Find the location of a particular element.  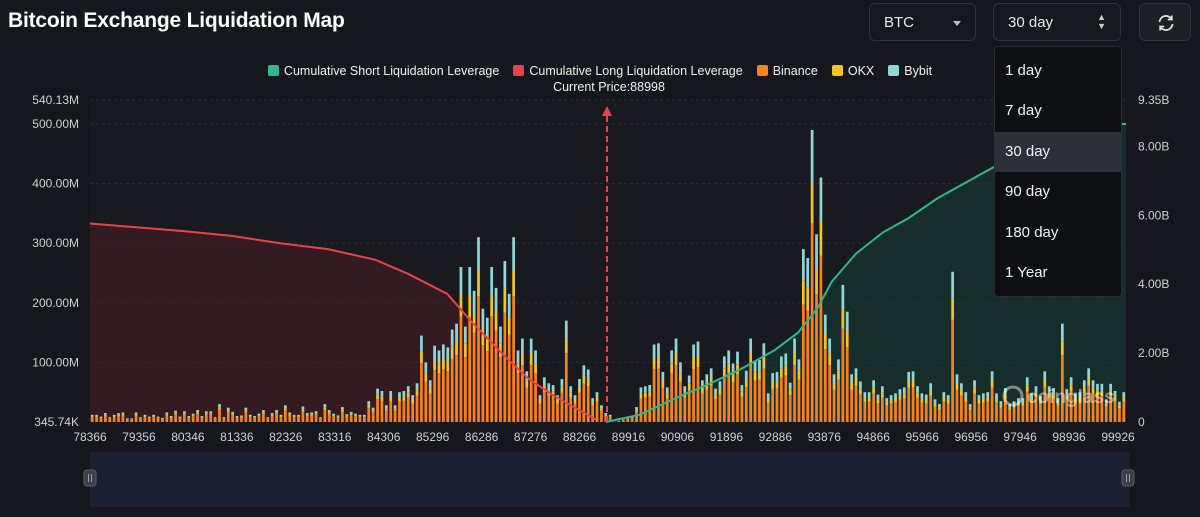

y-left-tick-label: 540.13M is located at coordinates (55, 100).